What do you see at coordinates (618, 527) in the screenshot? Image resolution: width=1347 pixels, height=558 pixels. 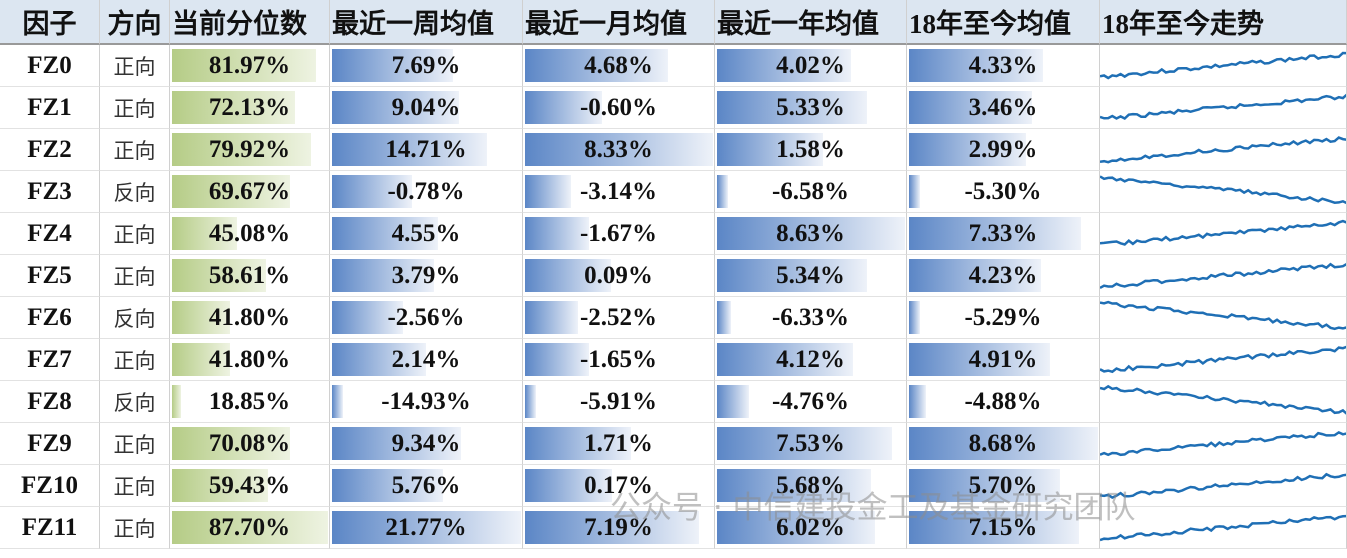 I see `cell-text: 7.19%` at bounding box center [618, 527].